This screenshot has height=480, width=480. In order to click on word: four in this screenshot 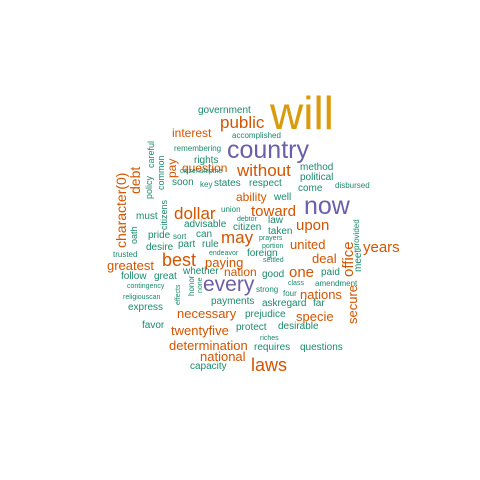, I will do `click(290, 293)`.